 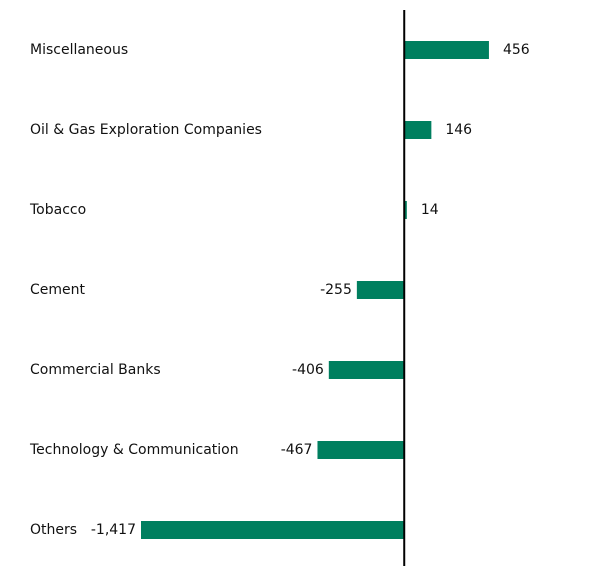 What do you see at coordinates (134, 450) in the screenshot?
I see `category-label: Technology & Communication` at bounding box center [134, 450].